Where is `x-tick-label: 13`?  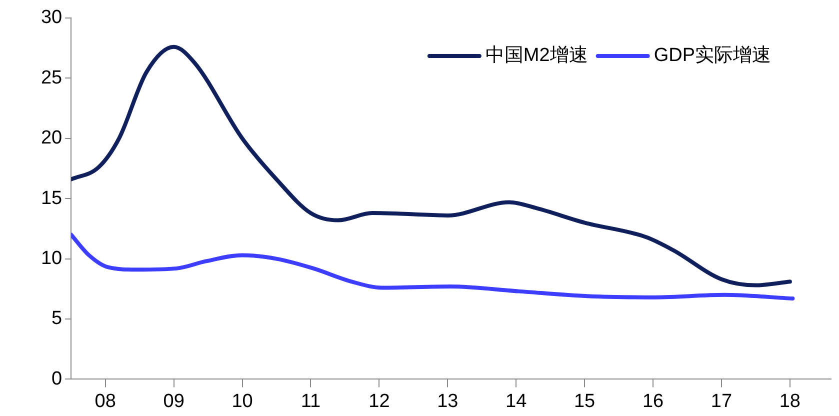 x-tick-label: 13 is located at coordinates (447, 401).